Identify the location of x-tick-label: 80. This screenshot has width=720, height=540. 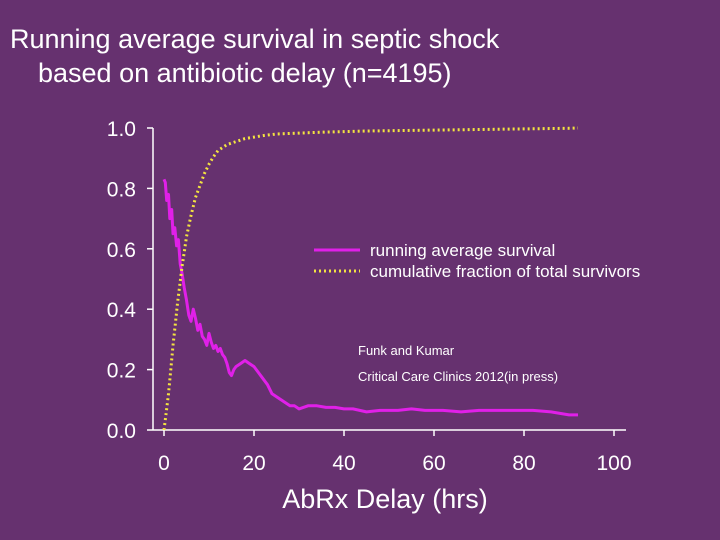
(523, 463).